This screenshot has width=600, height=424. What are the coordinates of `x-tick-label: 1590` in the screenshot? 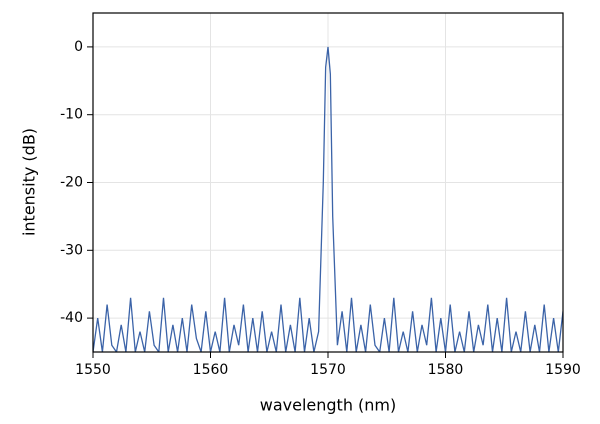 It's located at (563, 370).